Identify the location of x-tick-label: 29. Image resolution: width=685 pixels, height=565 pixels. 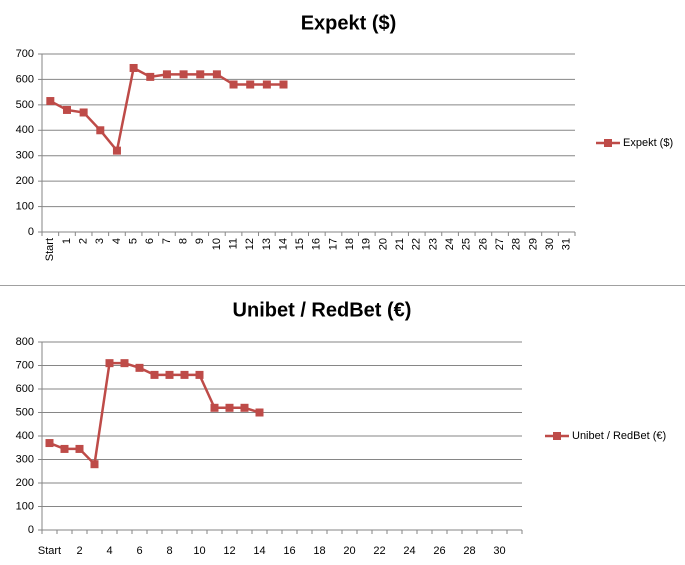
(533, 244).